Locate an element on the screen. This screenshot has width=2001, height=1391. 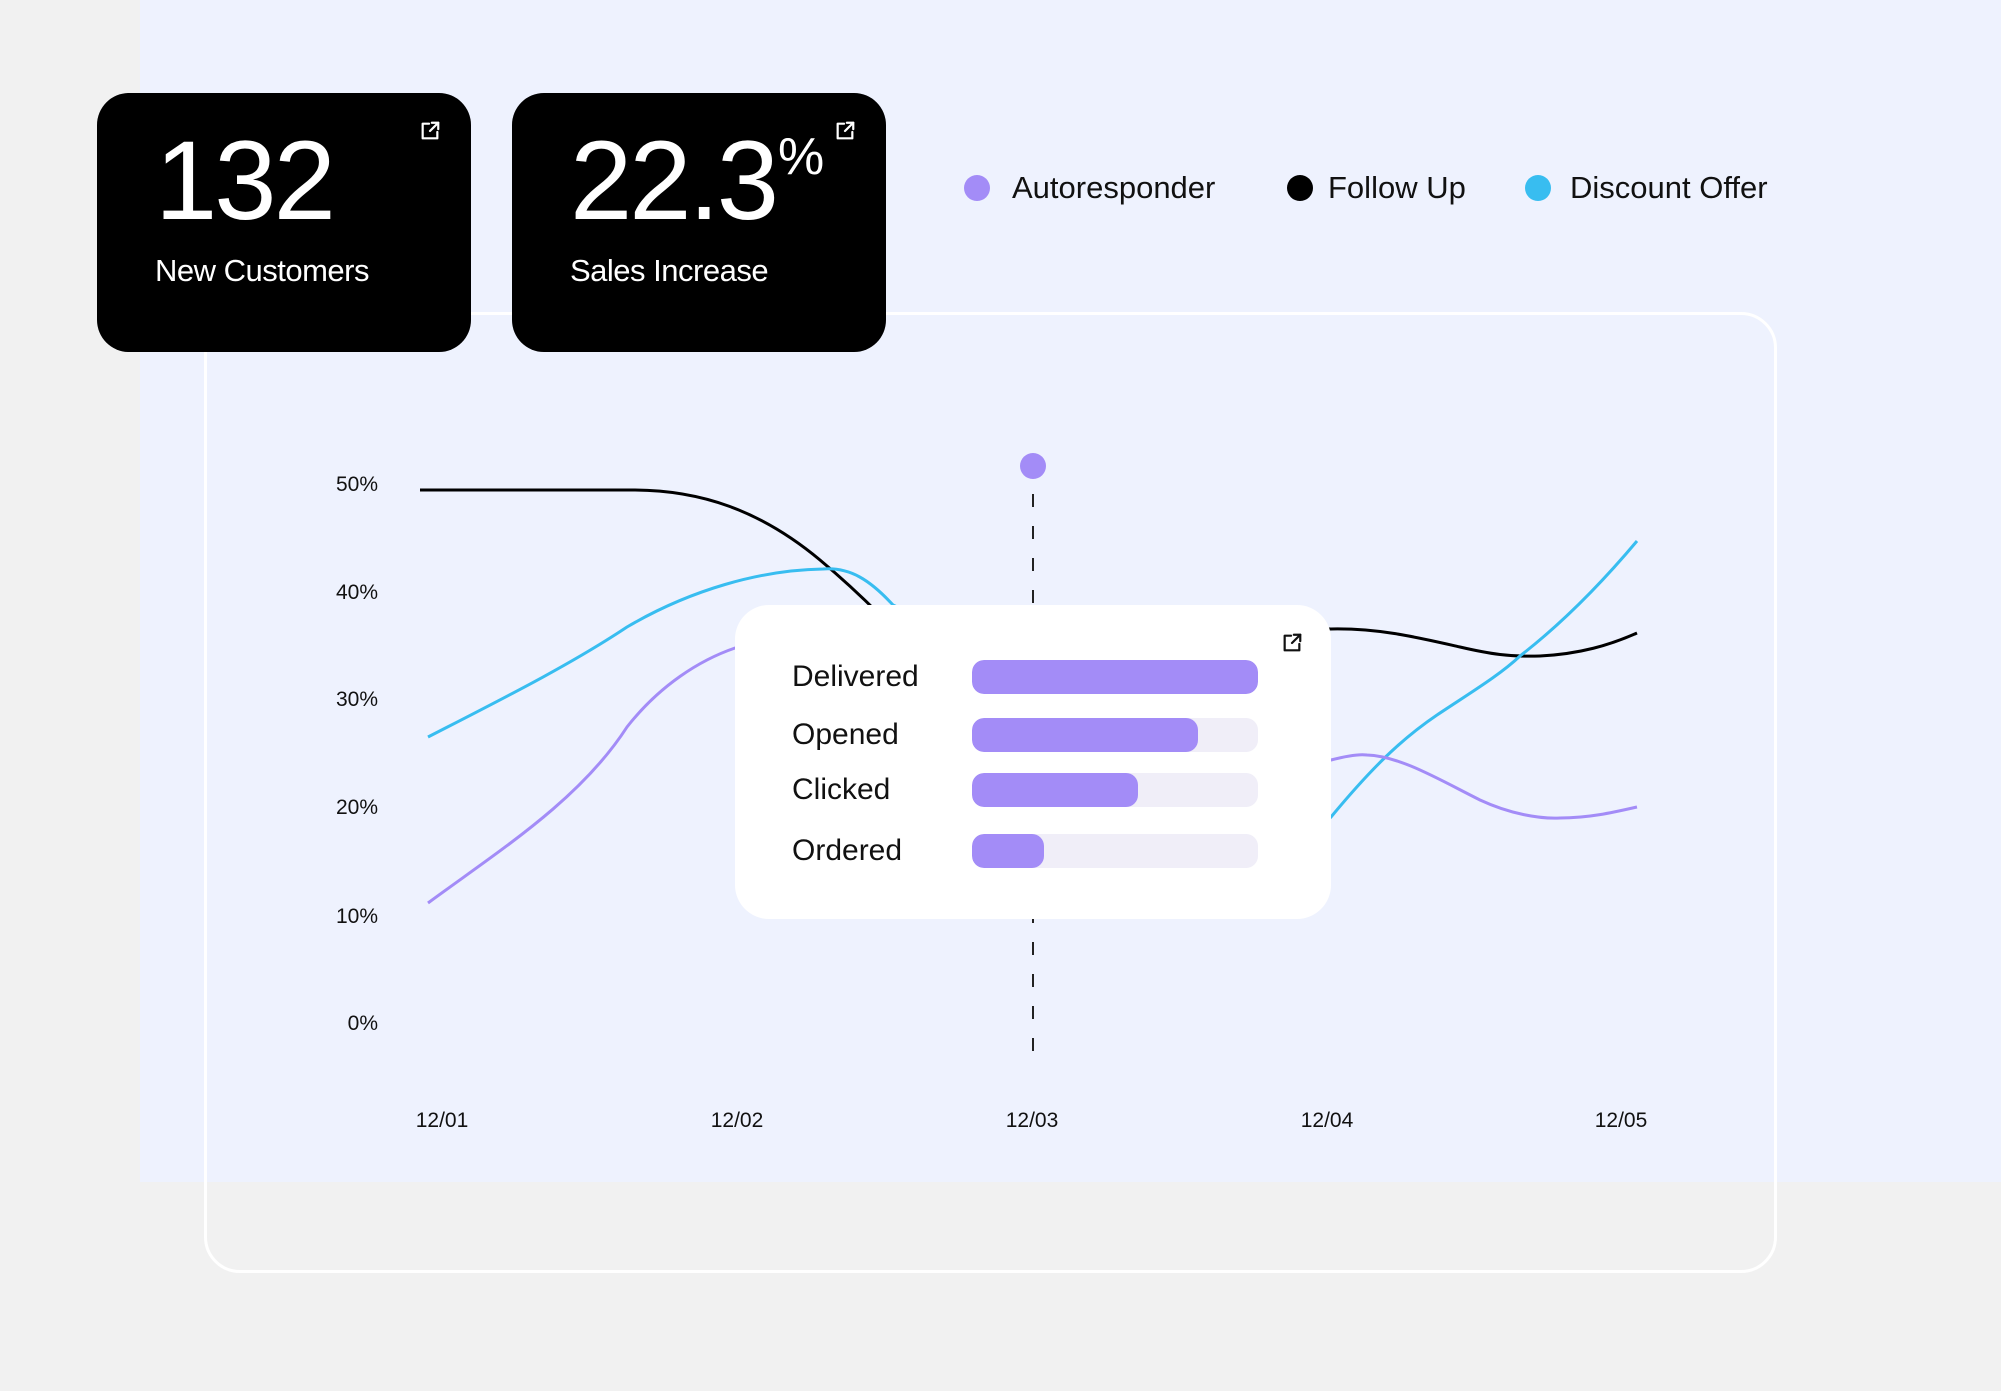
y-axis-label: 50% is located at coordinates (356, 484).